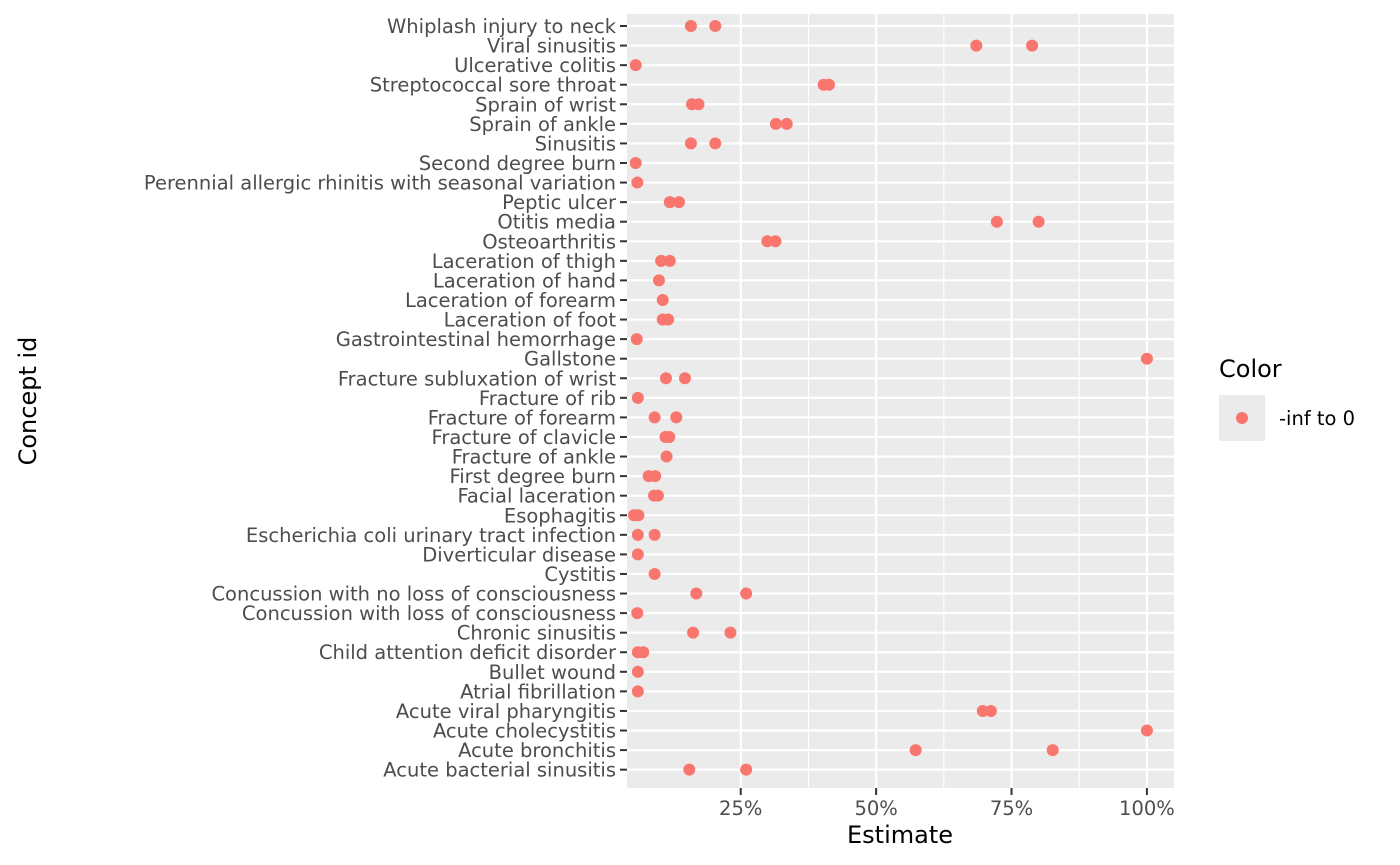  Describe the element at coordinates (506, 711) in the screenshot. I see `y-tick-label: Acute viral pharyngitis` at that location.